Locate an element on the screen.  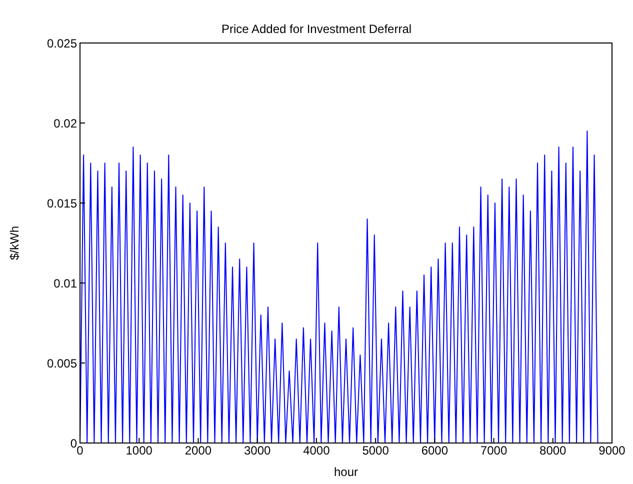
x-tick-label: 5000 is located at coordinates (376, 451).